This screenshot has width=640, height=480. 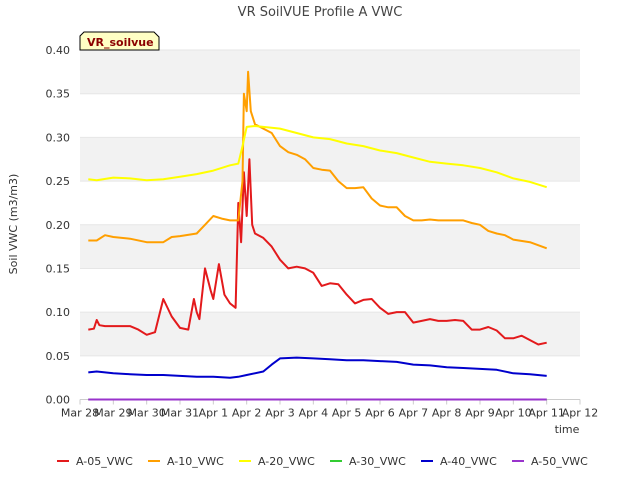 I want to click on site-label-shape, so click(x=119, y=41).